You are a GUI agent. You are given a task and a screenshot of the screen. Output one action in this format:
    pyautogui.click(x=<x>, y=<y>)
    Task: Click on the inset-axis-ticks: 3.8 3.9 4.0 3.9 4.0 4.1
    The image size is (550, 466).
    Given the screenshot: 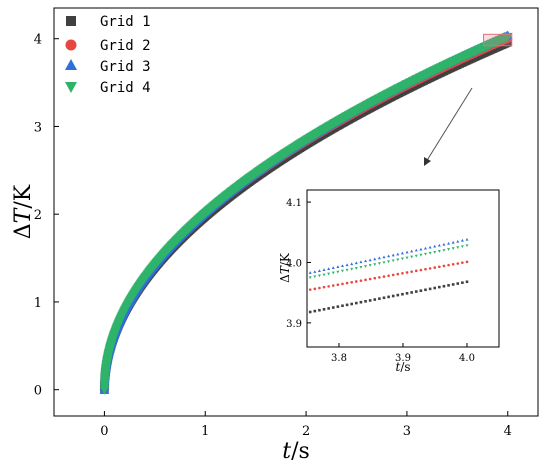 What is the action you would take?
    pyautogui.click(x=380, y=281)
    